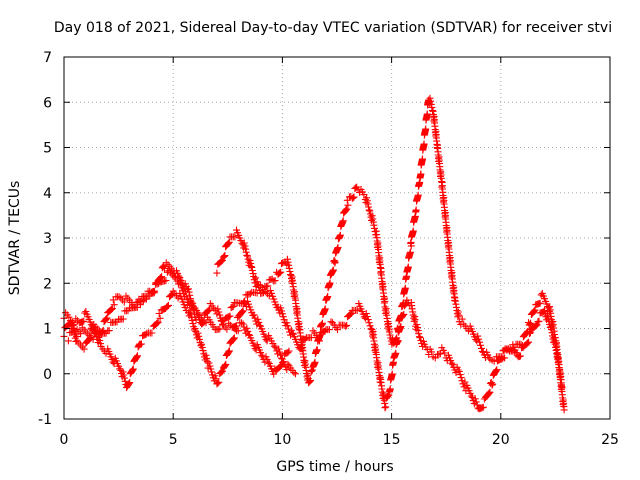  Describe the element at coordinates (179, 318) in the screenshot. I see `series-trace-a` at that location.